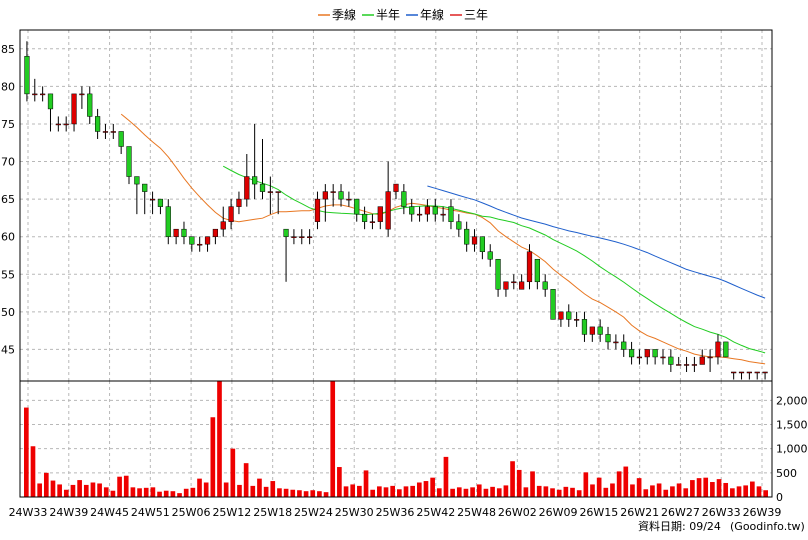 This screenshot has height=540, width=808. Describe the element at coordinates (432, 14) in the screenshot. I see `legend-label-year: 年線` at that location.